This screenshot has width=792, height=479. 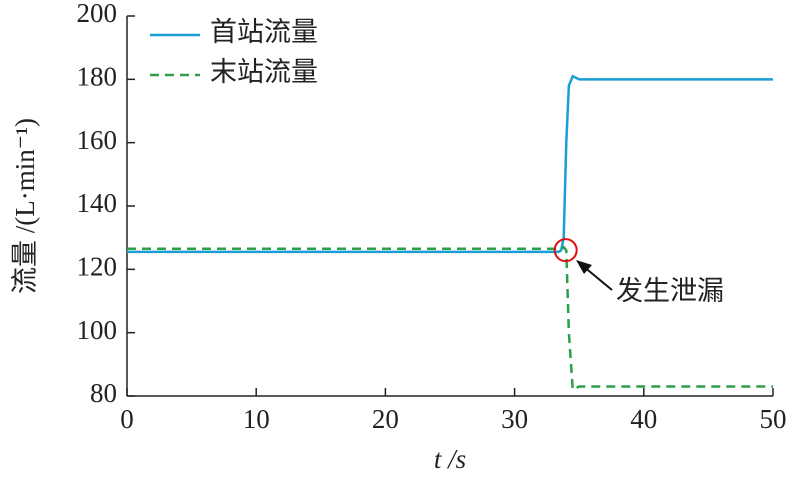 What do you see at coordinates (773, 419) in the screenshot?
I see `x-tick-label: 50` at bounding box center [773, 419].